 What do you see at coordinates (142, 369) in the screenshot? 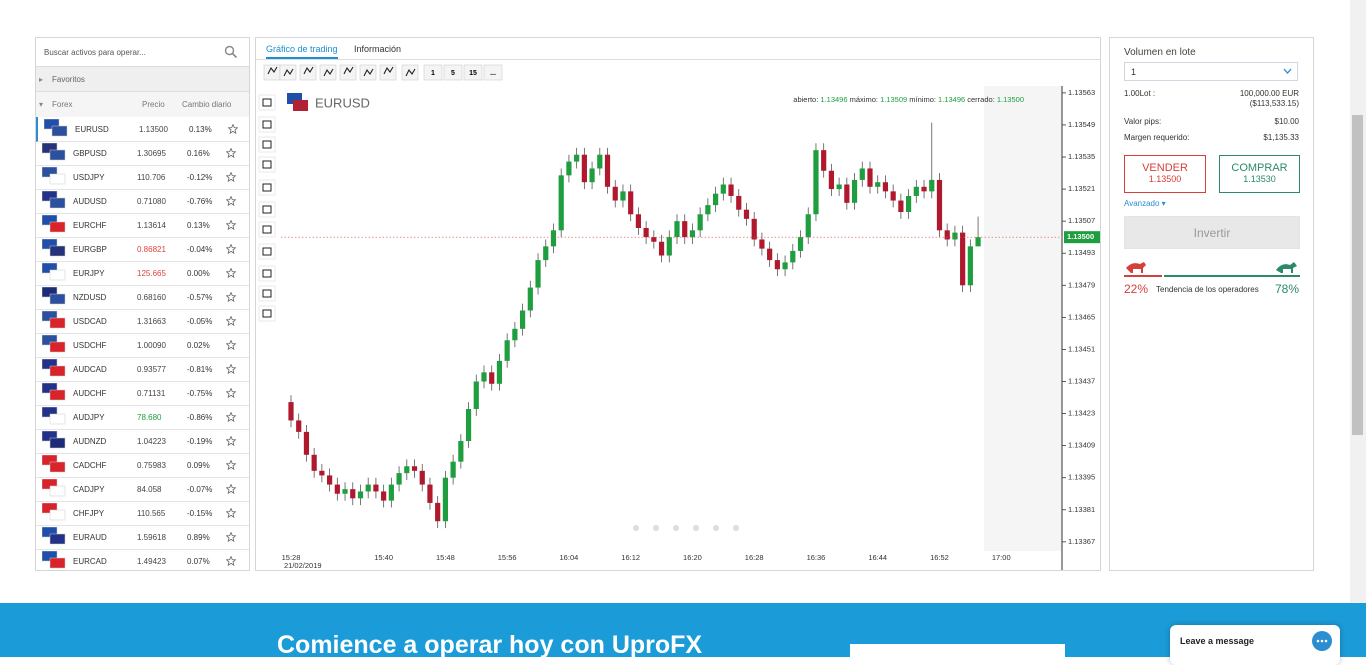
I see `asset-row: AUDCAD 0.93577 -0.81%` at bounding box center [142, 369].